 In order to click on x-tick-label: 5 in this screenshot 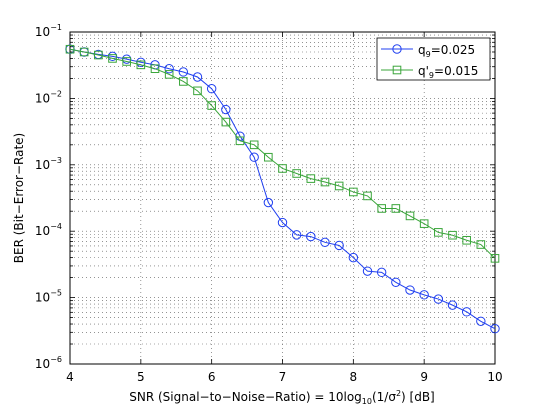, I will do `click(141, 377)`.